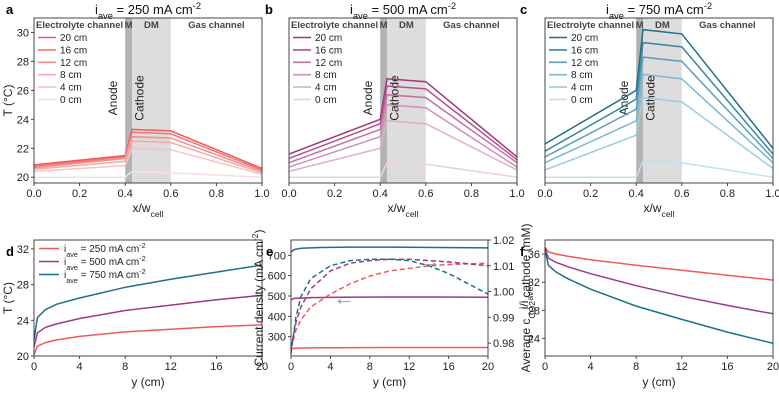 The width and height of the screenshot is (779, 404). Describe the element at coordinates (23, 33) in the screenshot. I see `y-tick-label: 30` at that location.